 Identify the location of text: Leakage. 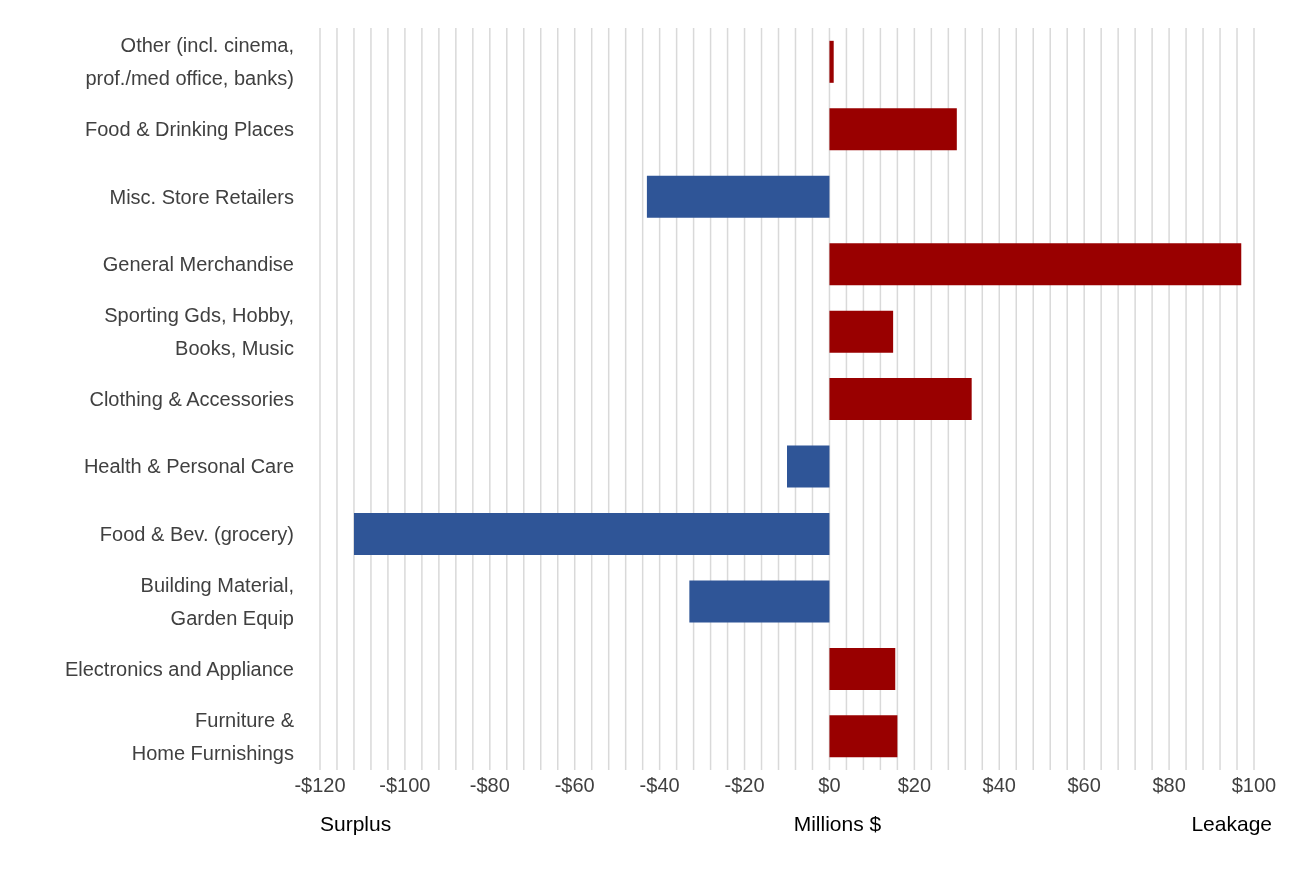
(1231, 824).